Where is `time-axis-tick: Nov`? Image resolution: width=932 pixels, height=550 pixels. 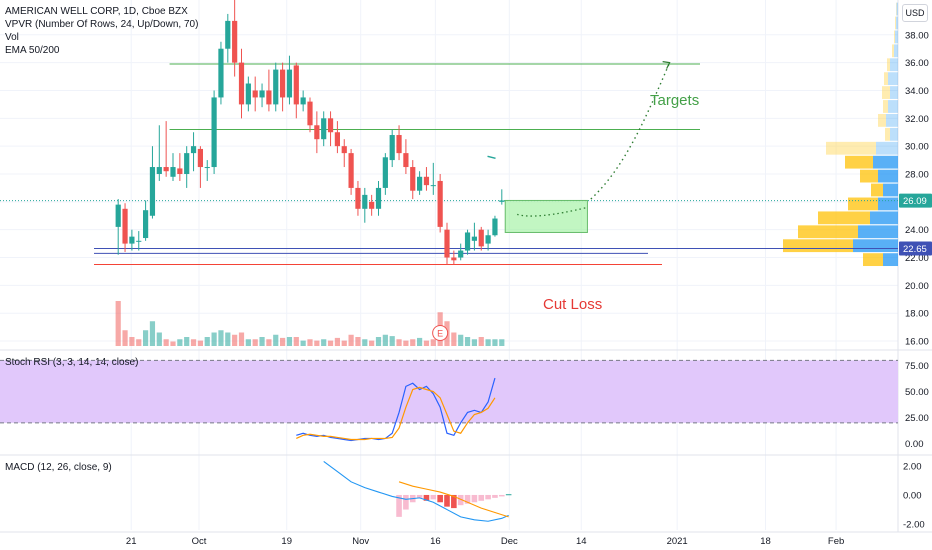 time-axis-tick: Nov is located at coordinates (360, 541).